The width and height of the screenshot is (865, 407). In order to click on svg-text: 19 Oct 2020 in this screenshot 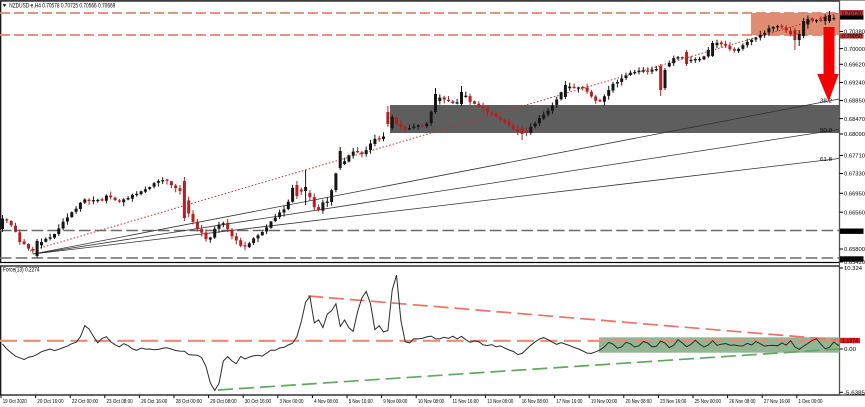, I will do `click(15, 402)`.